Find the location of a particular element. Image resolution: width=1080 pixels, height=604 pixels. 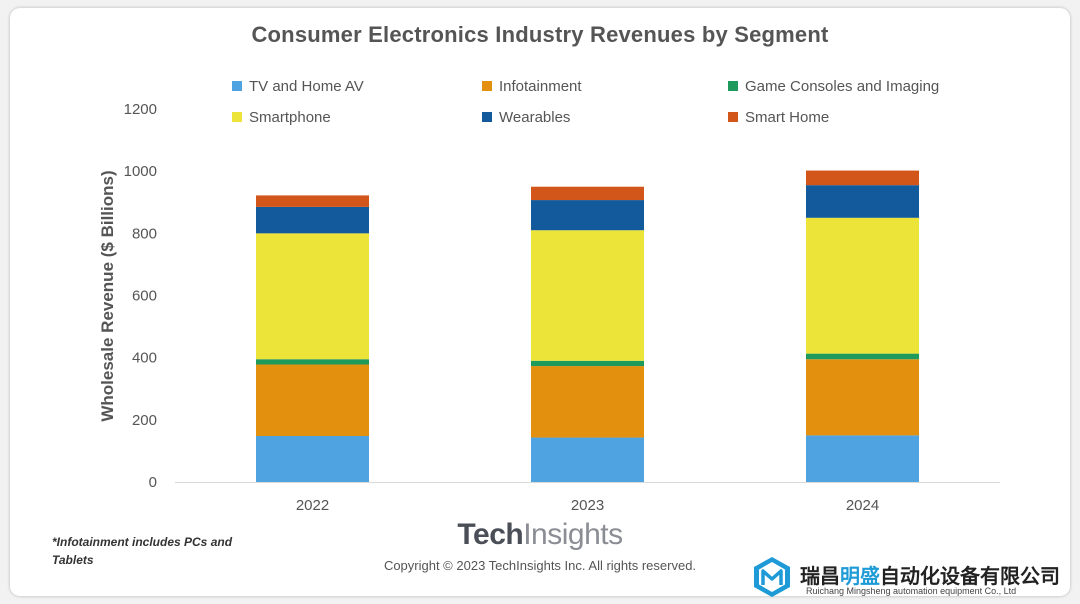

x-tick-label: 2023 is located at coordinates (587, 505).